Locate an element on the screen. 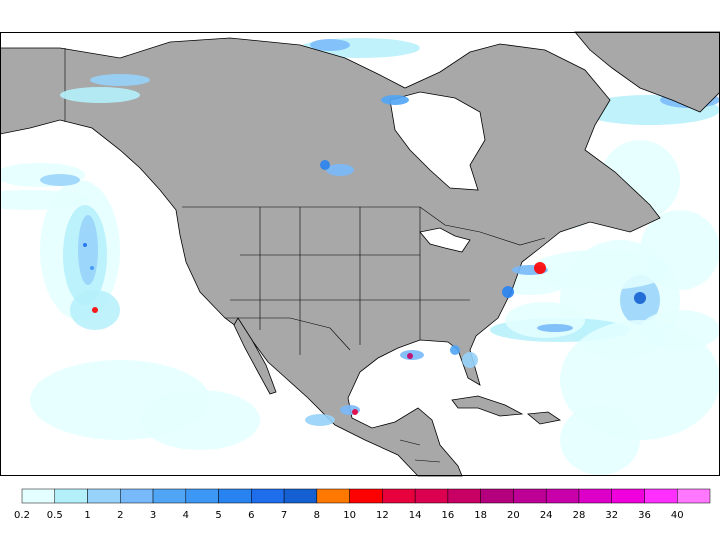  colorbar-label: 40 is located at coordinates (677, 515).